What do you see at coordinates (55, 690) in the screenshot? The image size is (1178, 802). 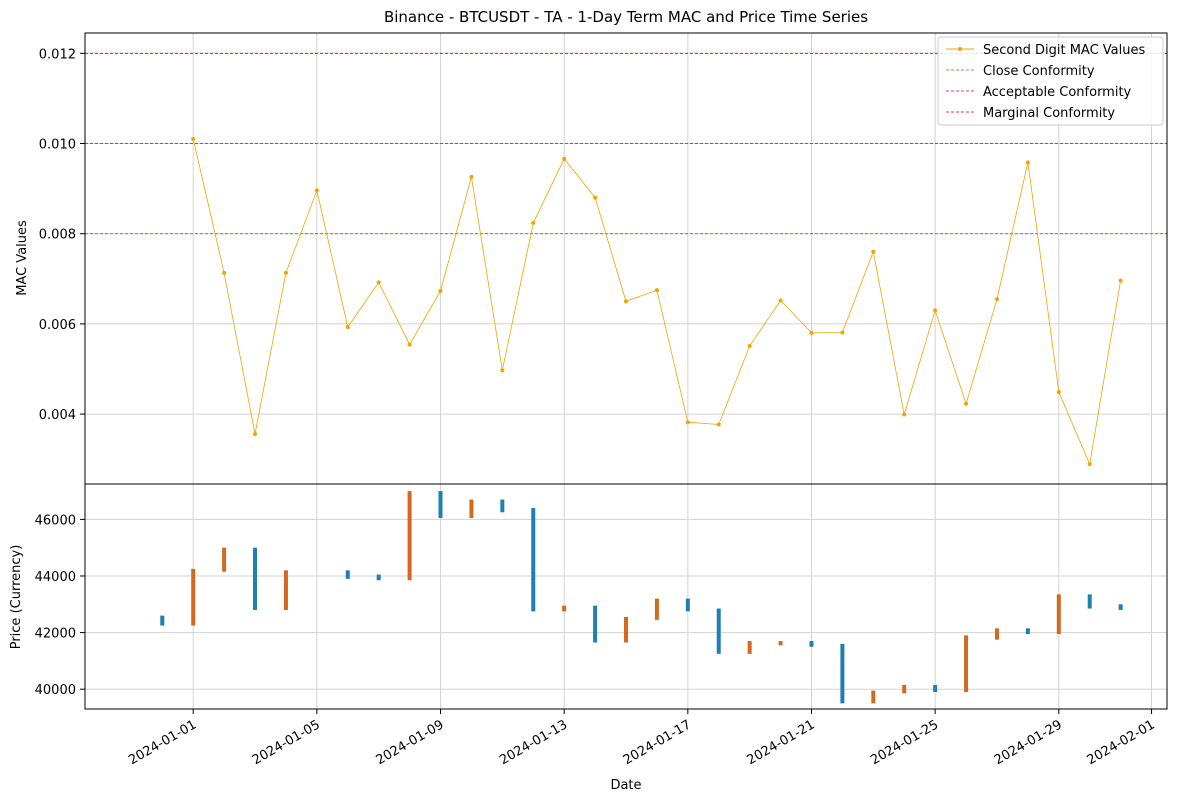 I see `bottom-y-tick-label: 40000` at bounding box center [55, 690].